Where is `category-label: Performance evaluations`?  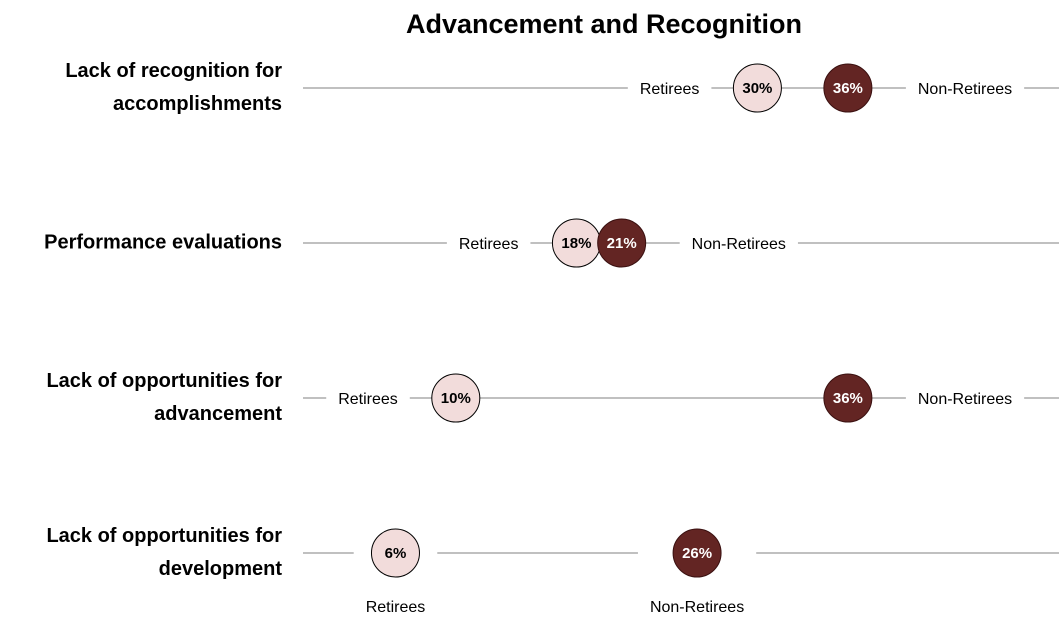
category-label: Performance evaluations is located at coordinates (163, 242).